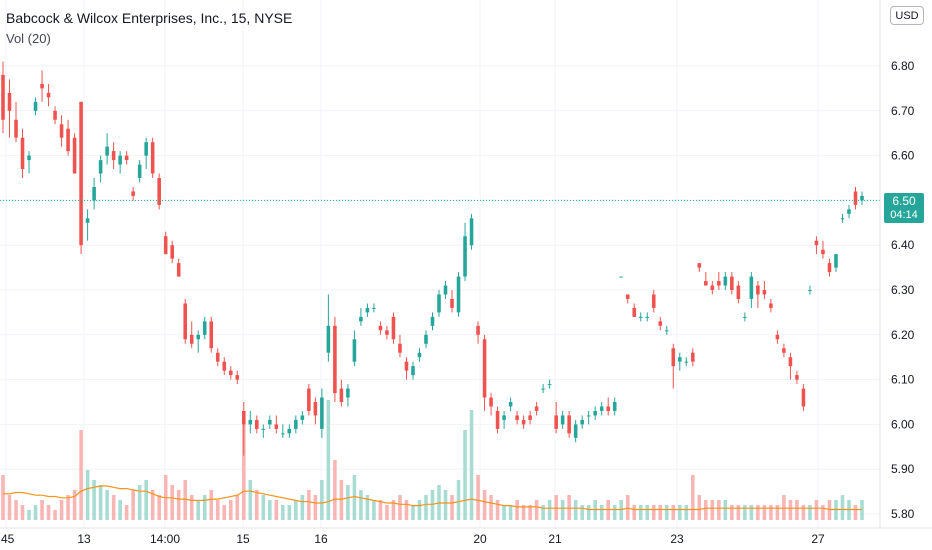 The image size is (932, 550). Describe the element at coordinates (903, 469) in the screenshot. I see `price-tick-label: 5.90` at that location.